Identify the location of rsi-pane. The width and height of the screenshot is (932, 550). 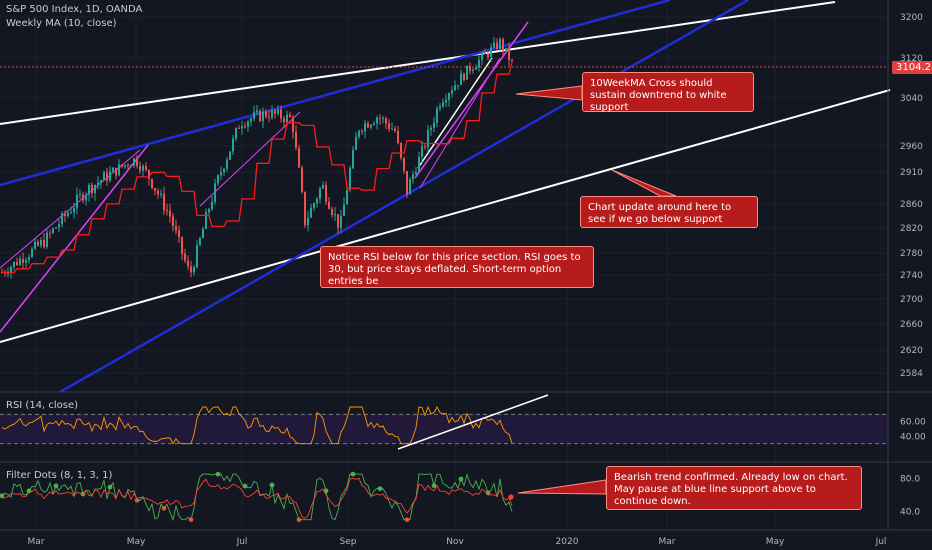
(444, 422).